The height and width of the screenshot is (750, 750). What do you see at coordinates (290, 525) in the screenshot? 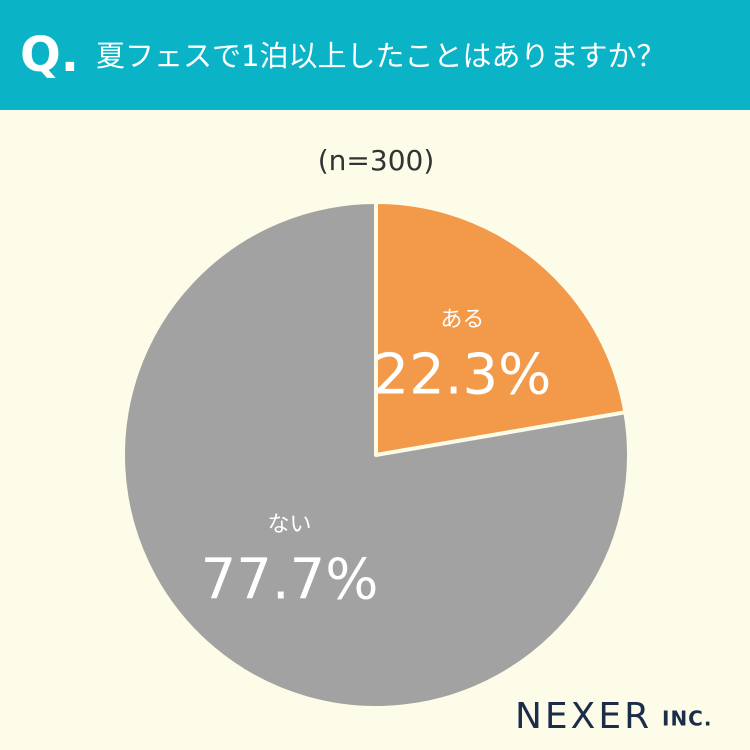
I see `slice-category-label: ない` at bounding box center [290, 525].